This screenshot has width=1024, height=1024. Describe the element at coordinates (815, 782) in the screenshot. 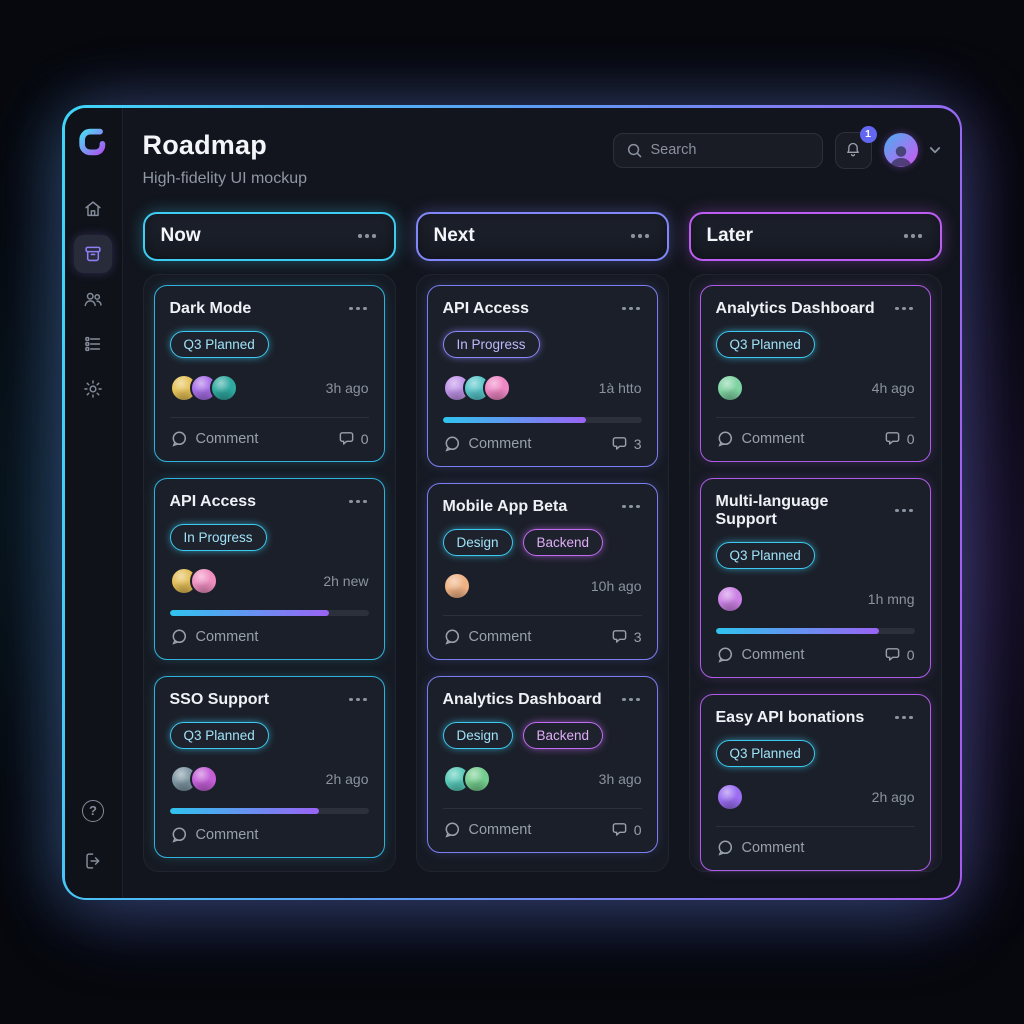

I see `card-easy-api: Easy API bonations Q3 Planned` at that location.